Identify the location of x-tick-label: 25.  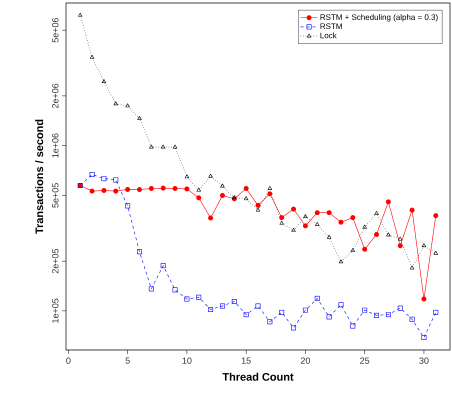
(365, 360).